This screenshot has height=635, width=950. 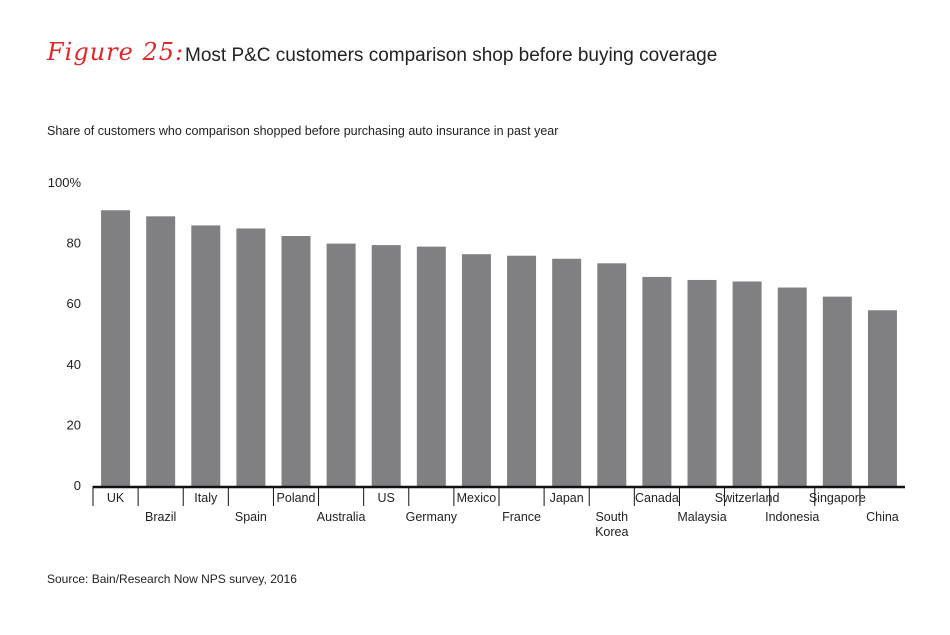 What do you see at coordinates (77, 485) in the screenshot?
I see `y-tick-label: 0` at bounding box center [77, 485].